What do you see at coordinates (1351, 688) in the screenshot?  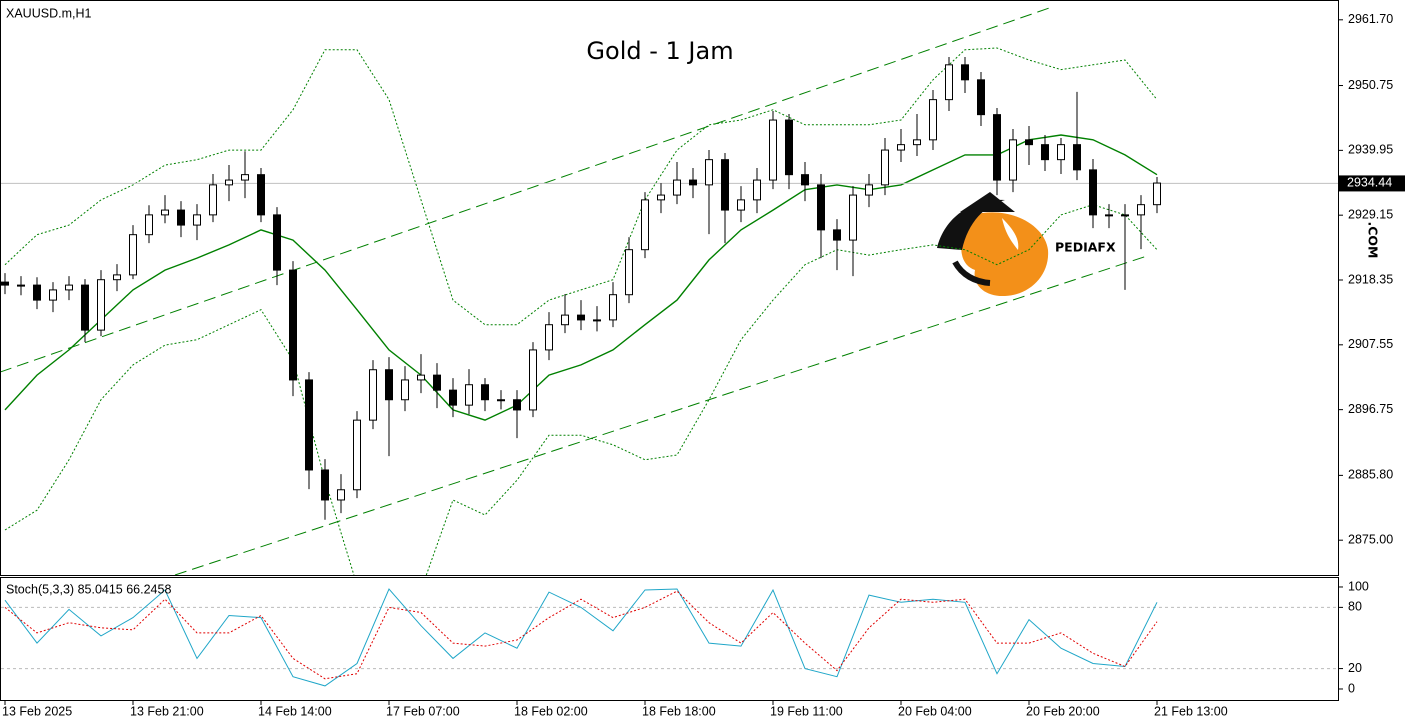 I see `y-tick-label: 0` at bounding box center [1351, 688].